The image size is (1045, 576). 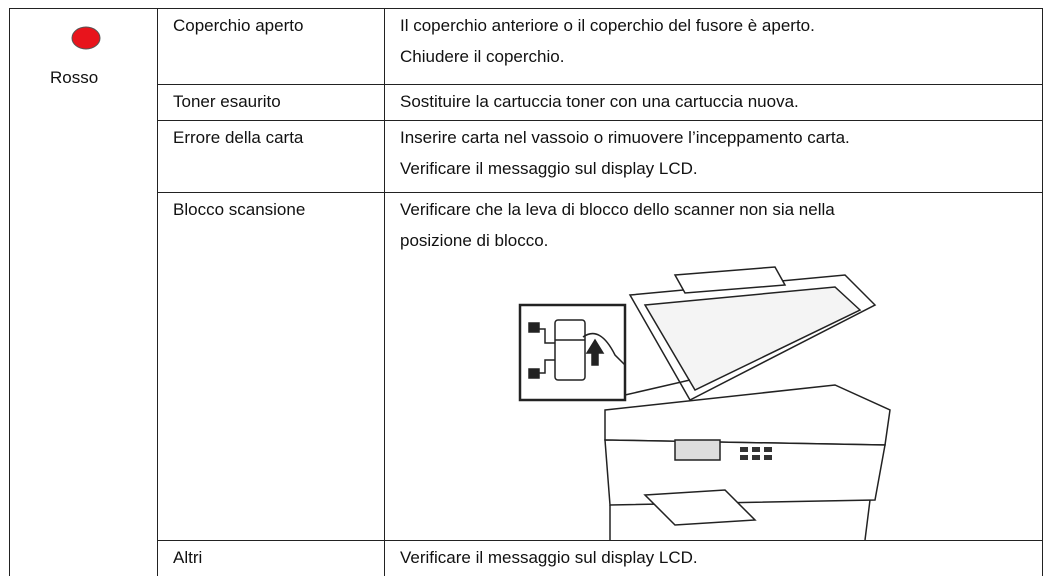 I want to click on cause-text: Altri, so click(x=188, y=557).